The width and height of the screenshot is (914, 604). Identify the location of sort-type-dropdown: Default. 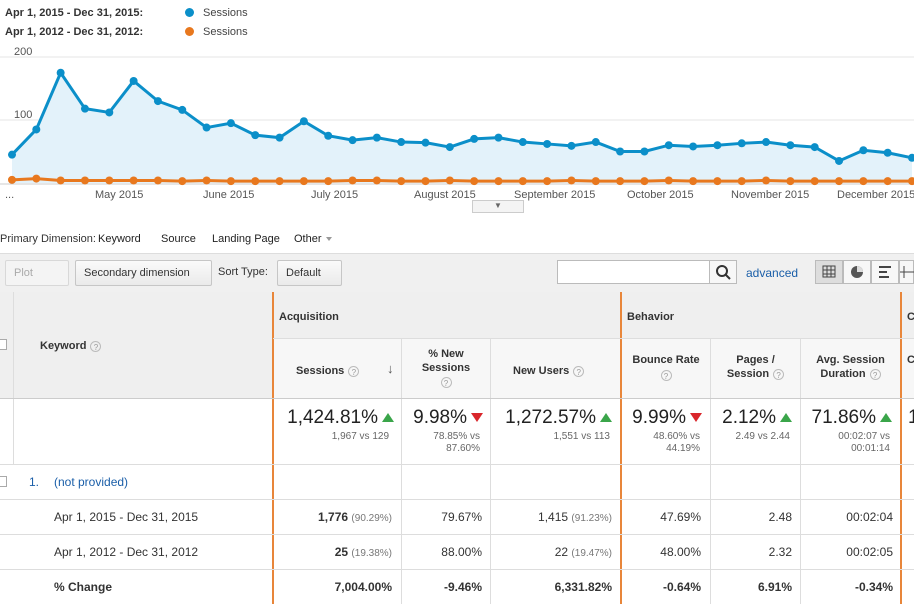
(309, 280).